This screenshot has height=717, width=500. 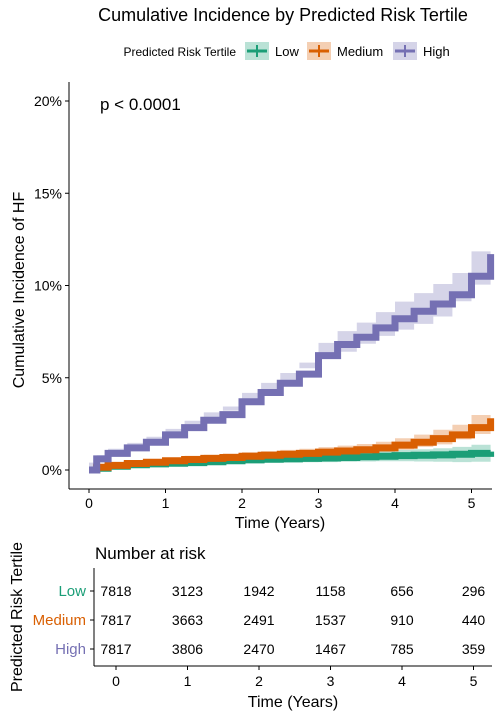 I want to click on risk-table-x-tick-label: 0, so click(x=116, y=681).